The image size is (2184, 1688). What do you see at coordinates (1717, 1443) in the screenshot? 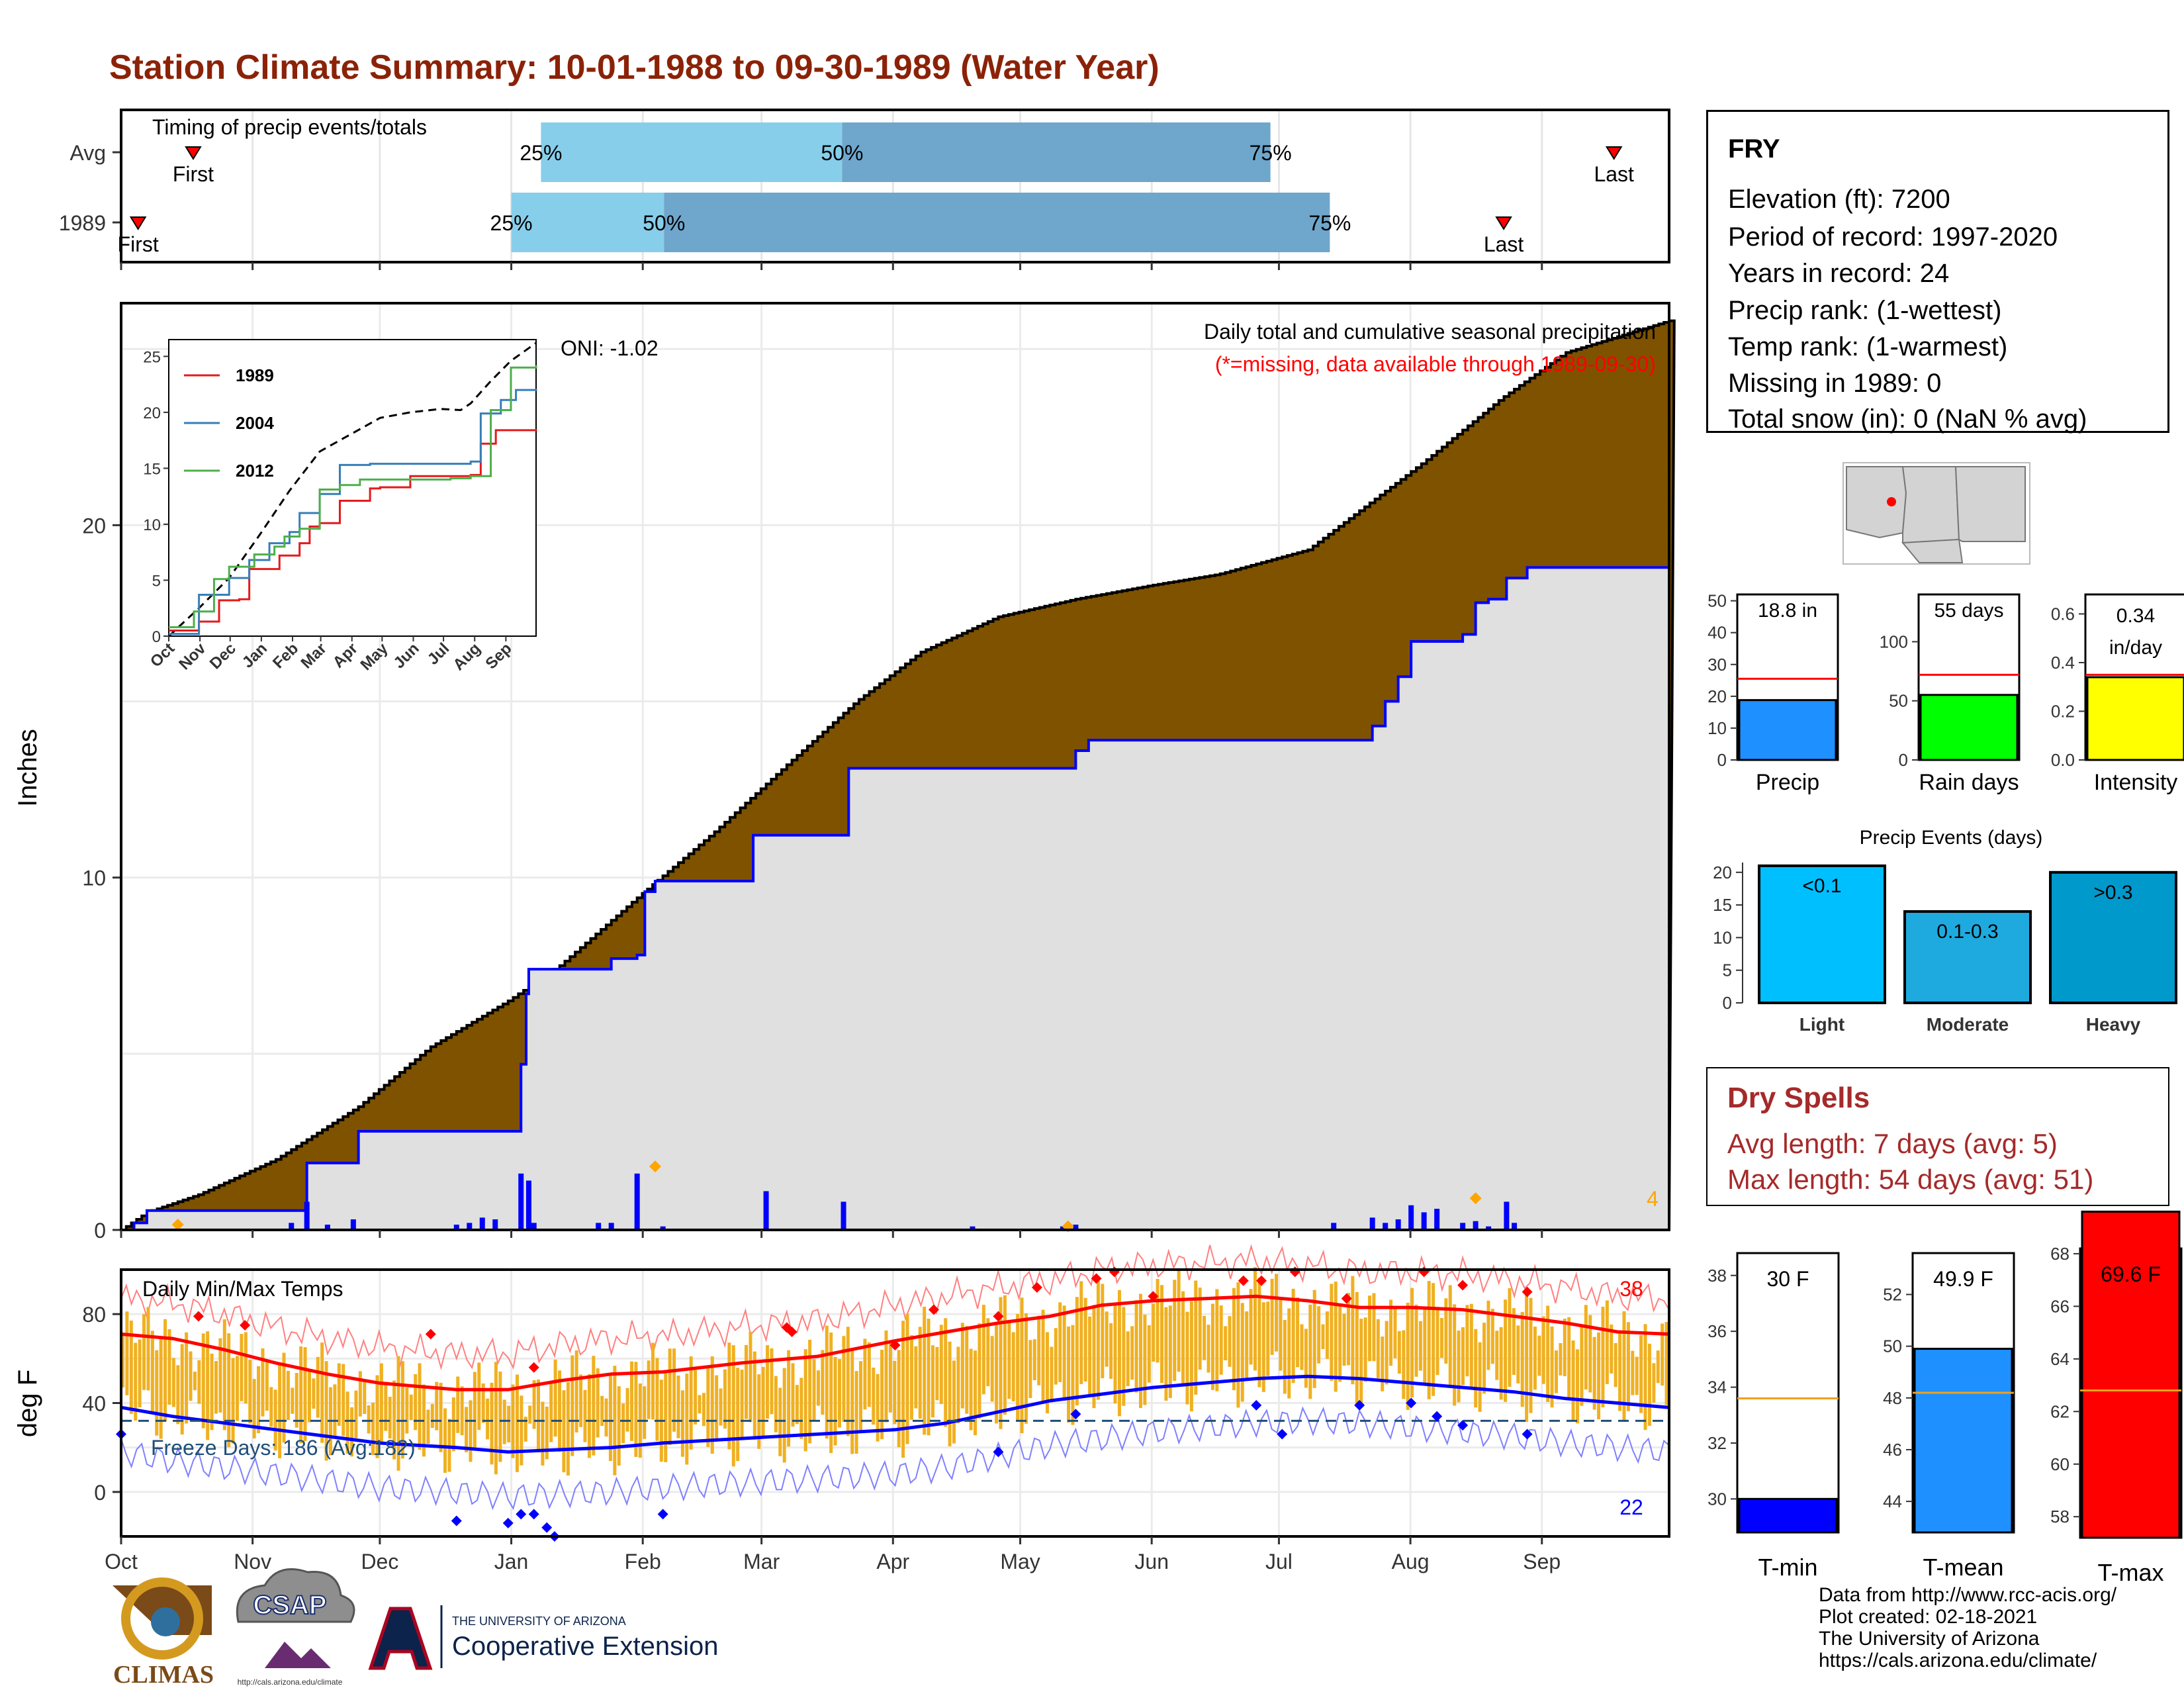
I see `summary-bar-tick: 32` at bounding box center [1717, 1443].